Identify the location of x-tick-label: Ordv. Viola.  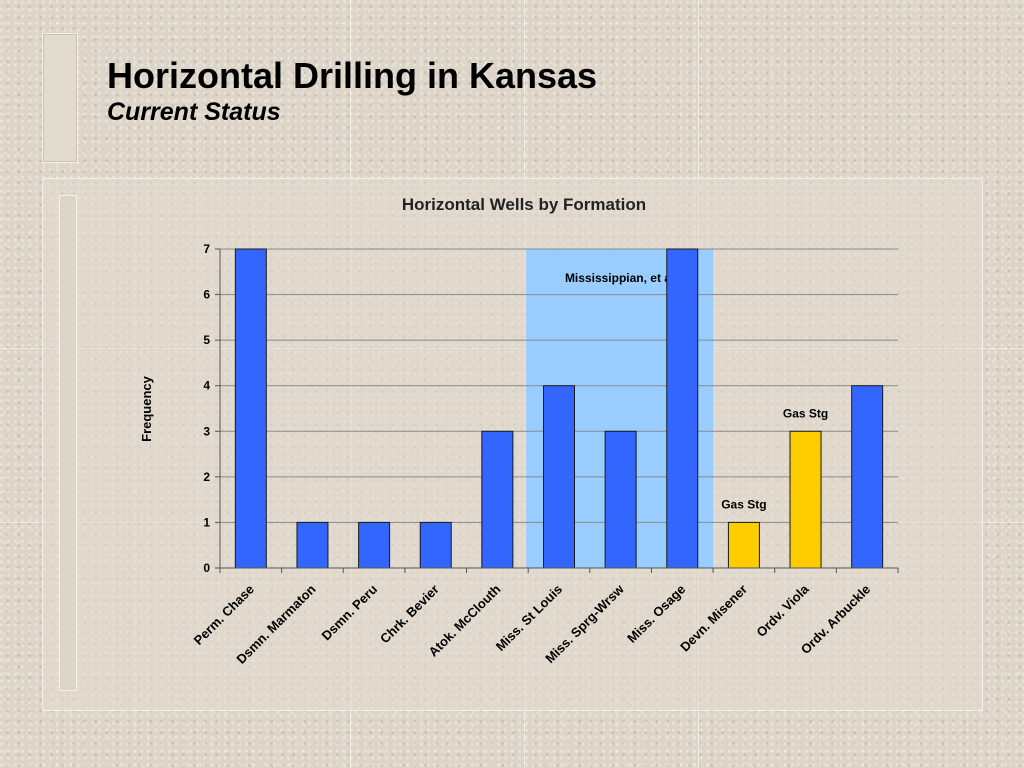
(782, 610).